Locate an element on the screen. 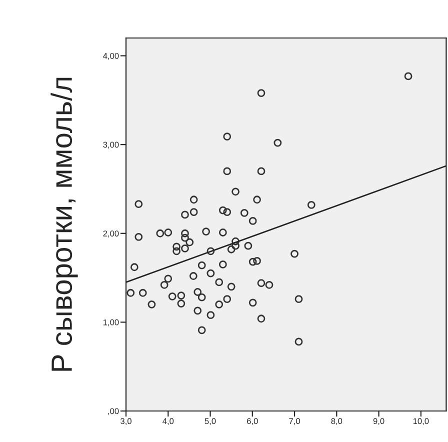 The height and width of the screenshot is (442, 448). x-tick-label: 7,0 is located at coordinates (294, 422).